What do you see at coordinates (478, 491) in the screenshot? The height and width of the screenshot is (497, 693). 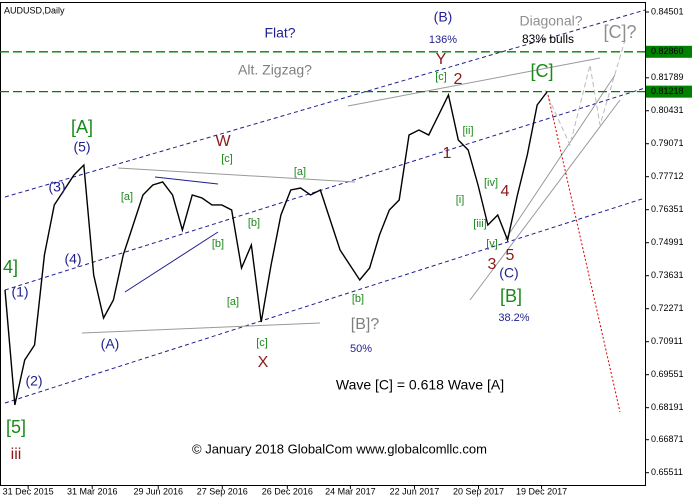 I see `x-tick-label: 20 Sep 2017` at bounding box center [478, 491].